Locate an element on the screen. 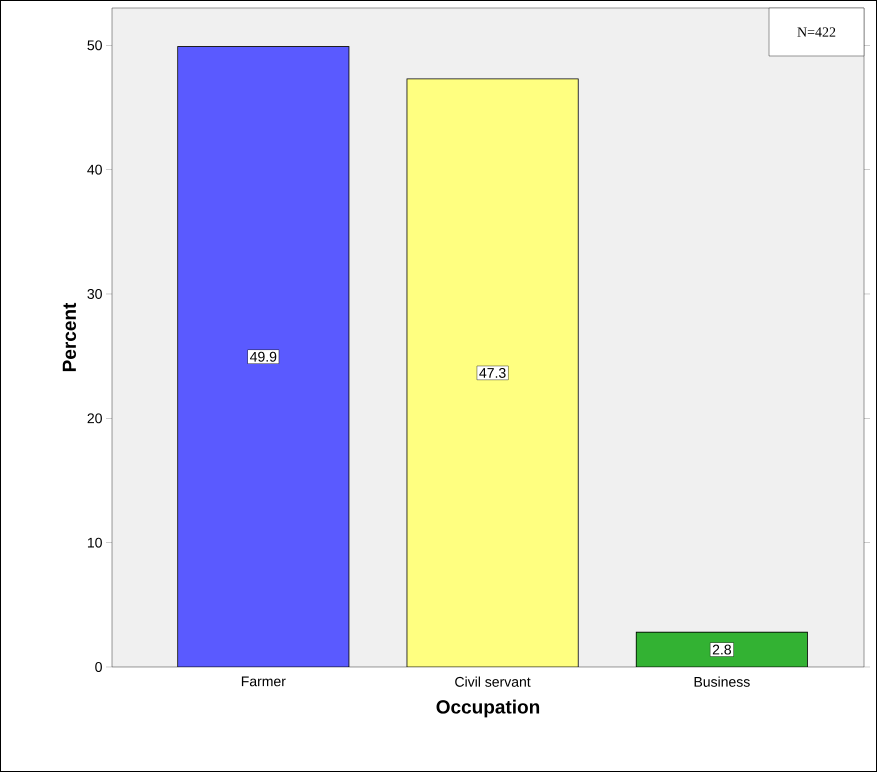 Image resolution: width=877 pixels, height=772 pixels. annotation: N=422 is located at coordinates (816, 32).